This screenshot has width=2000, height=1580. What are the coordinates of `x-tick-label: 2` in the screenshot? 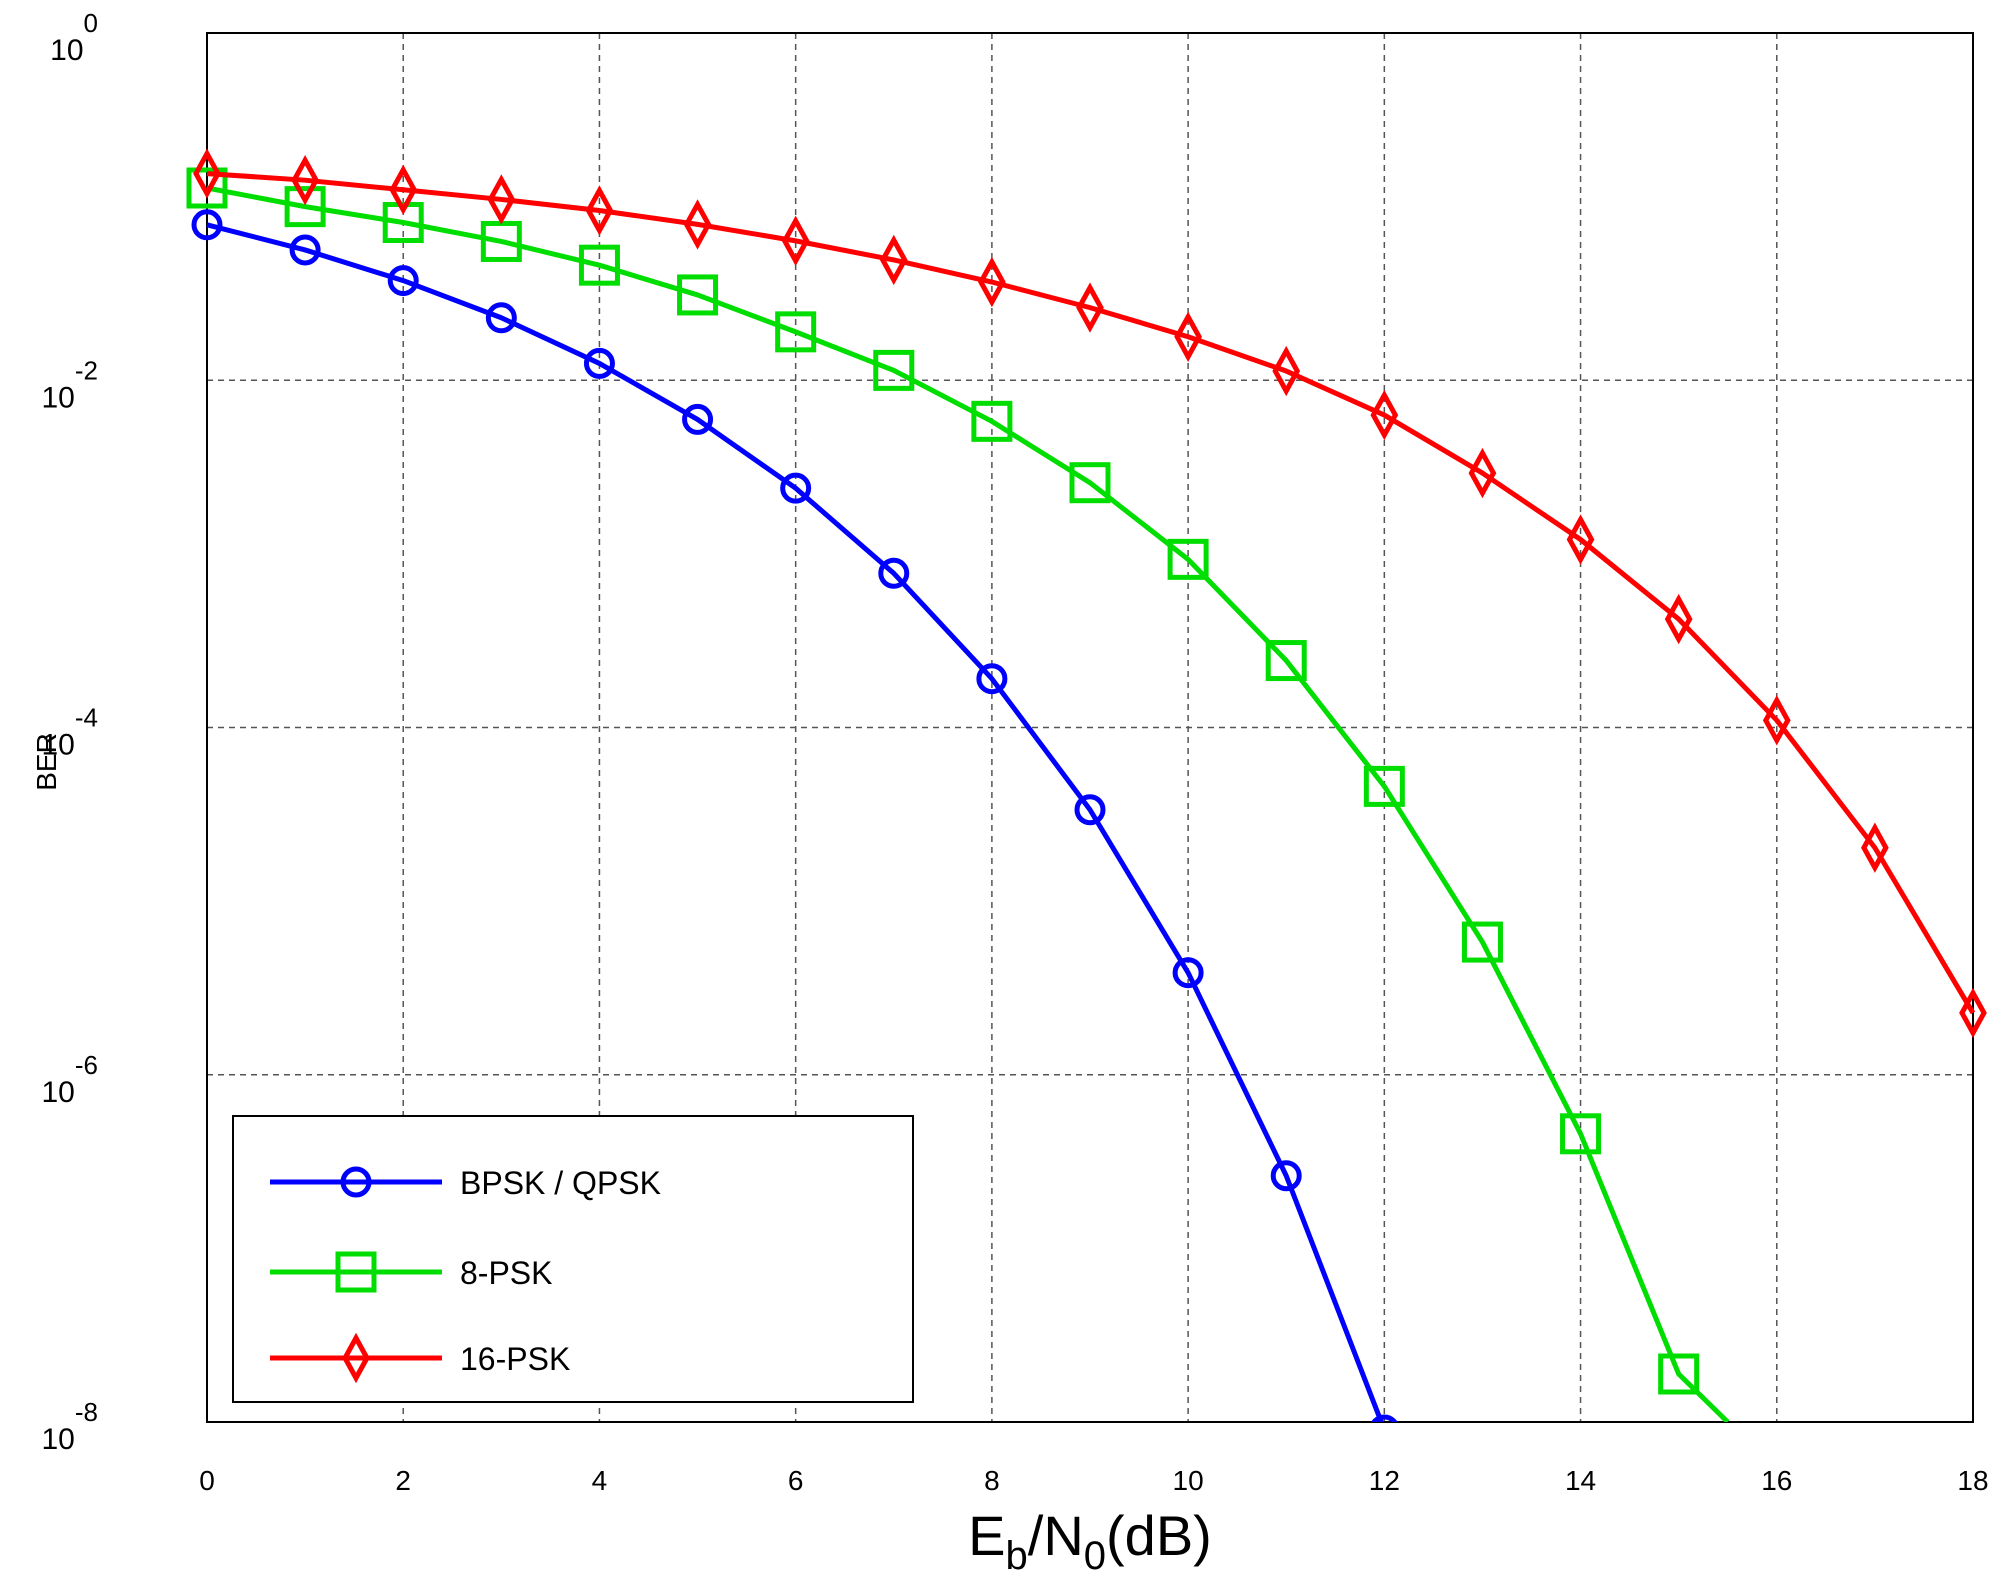 It's located at (403, 1480).